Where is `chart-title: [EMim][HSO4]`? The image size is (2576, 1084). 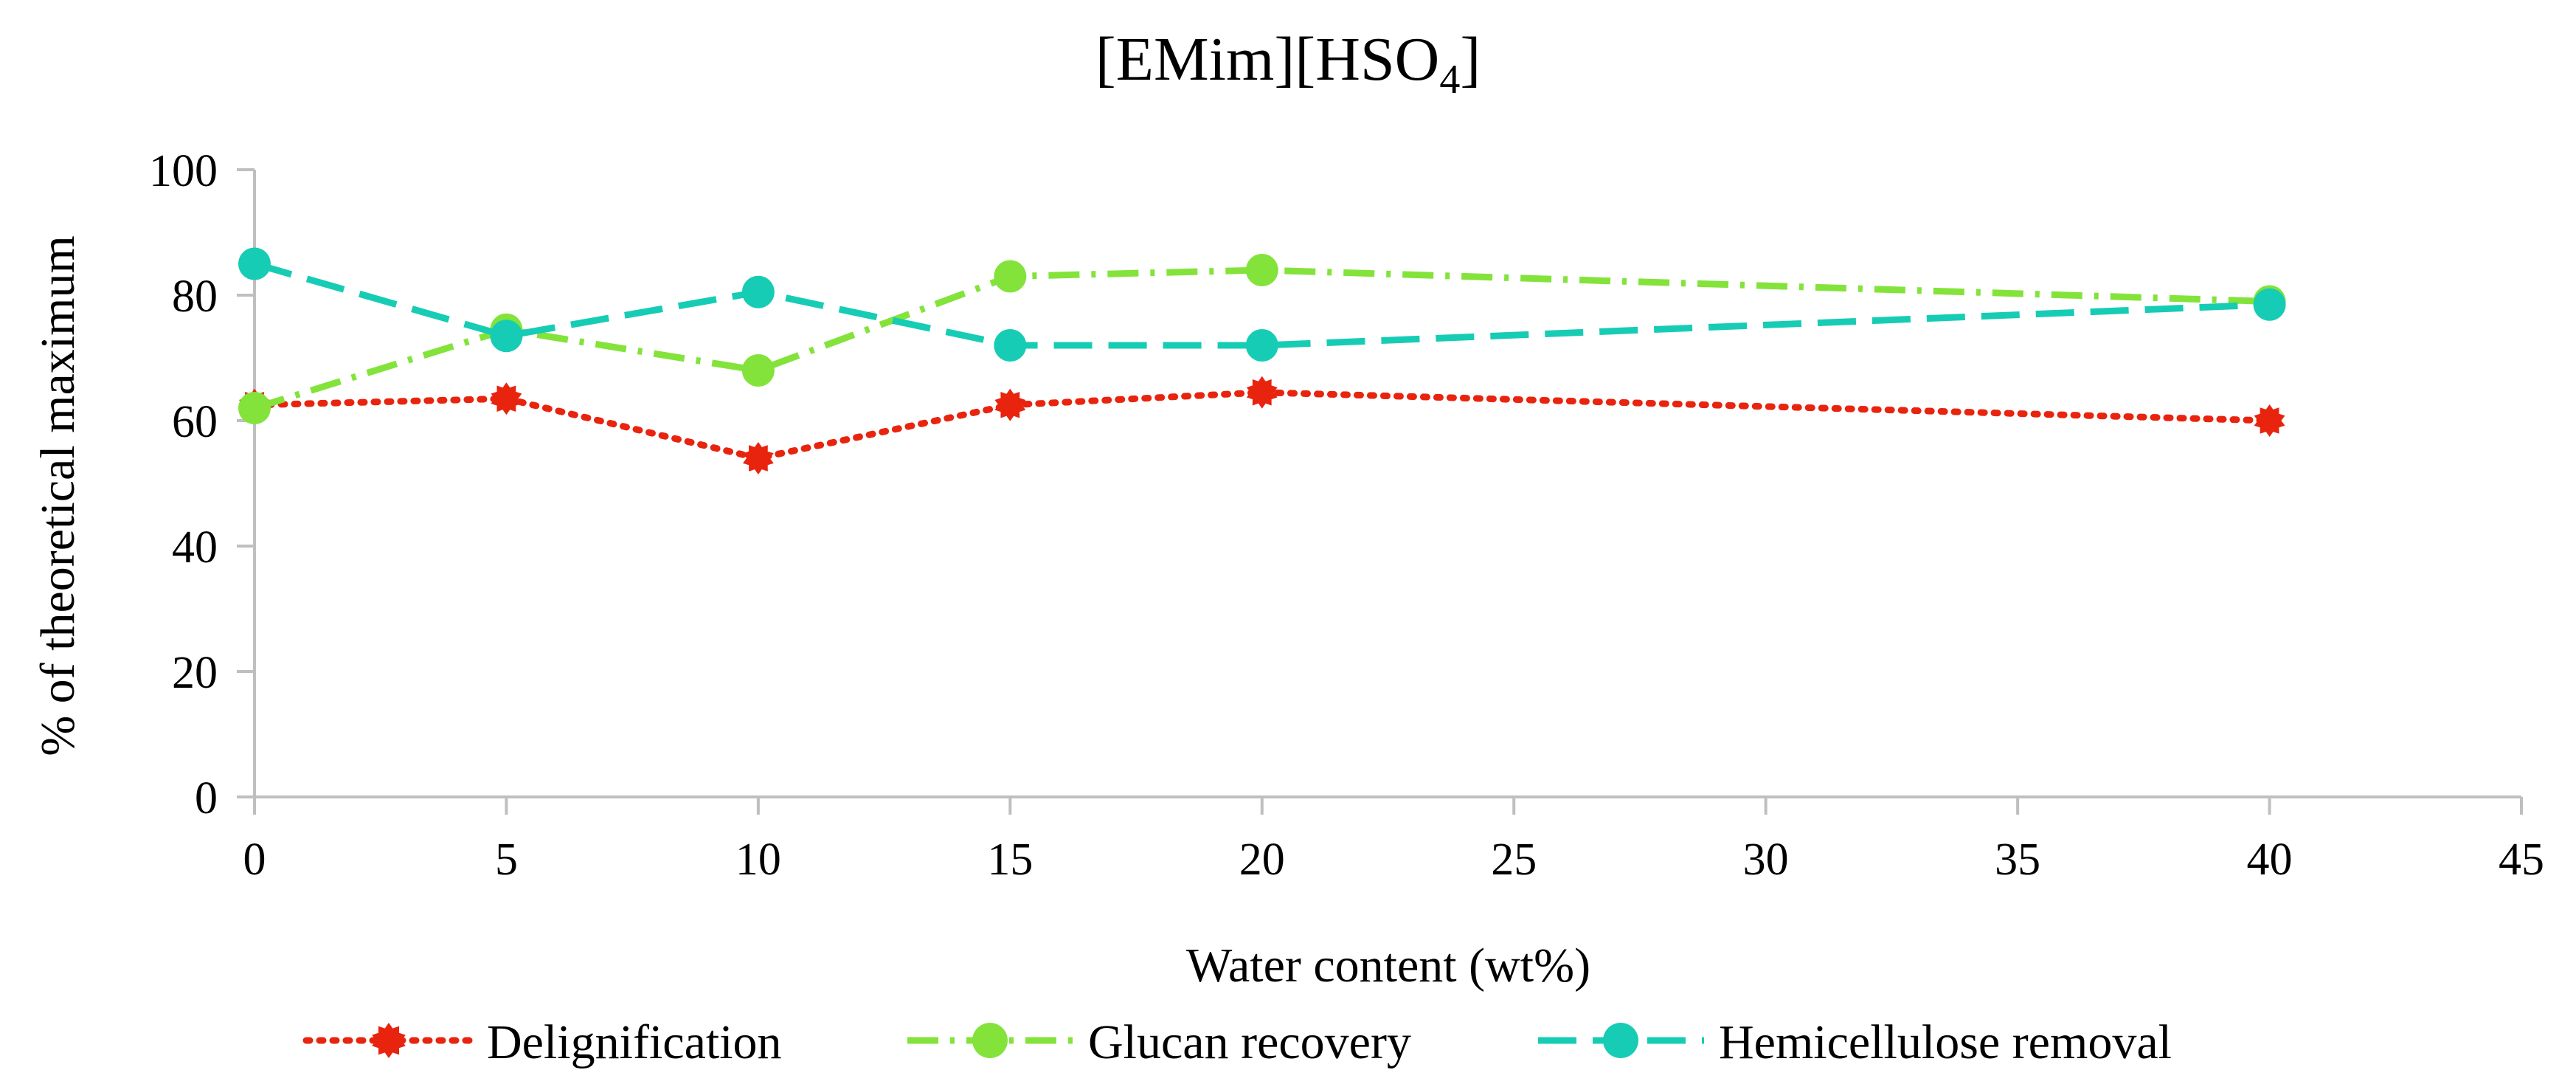
chart-title: [EMim][HSO4] is located at coordinates (1288, 64).